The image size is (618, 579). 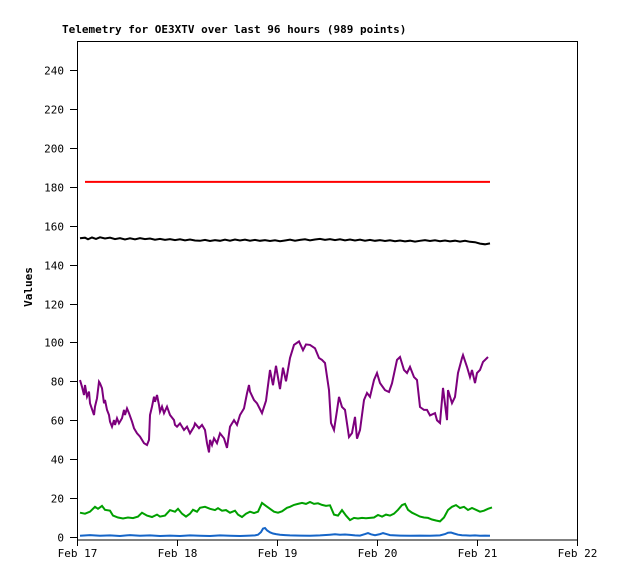 I want to click on black-line, so click(x=285, y=241).